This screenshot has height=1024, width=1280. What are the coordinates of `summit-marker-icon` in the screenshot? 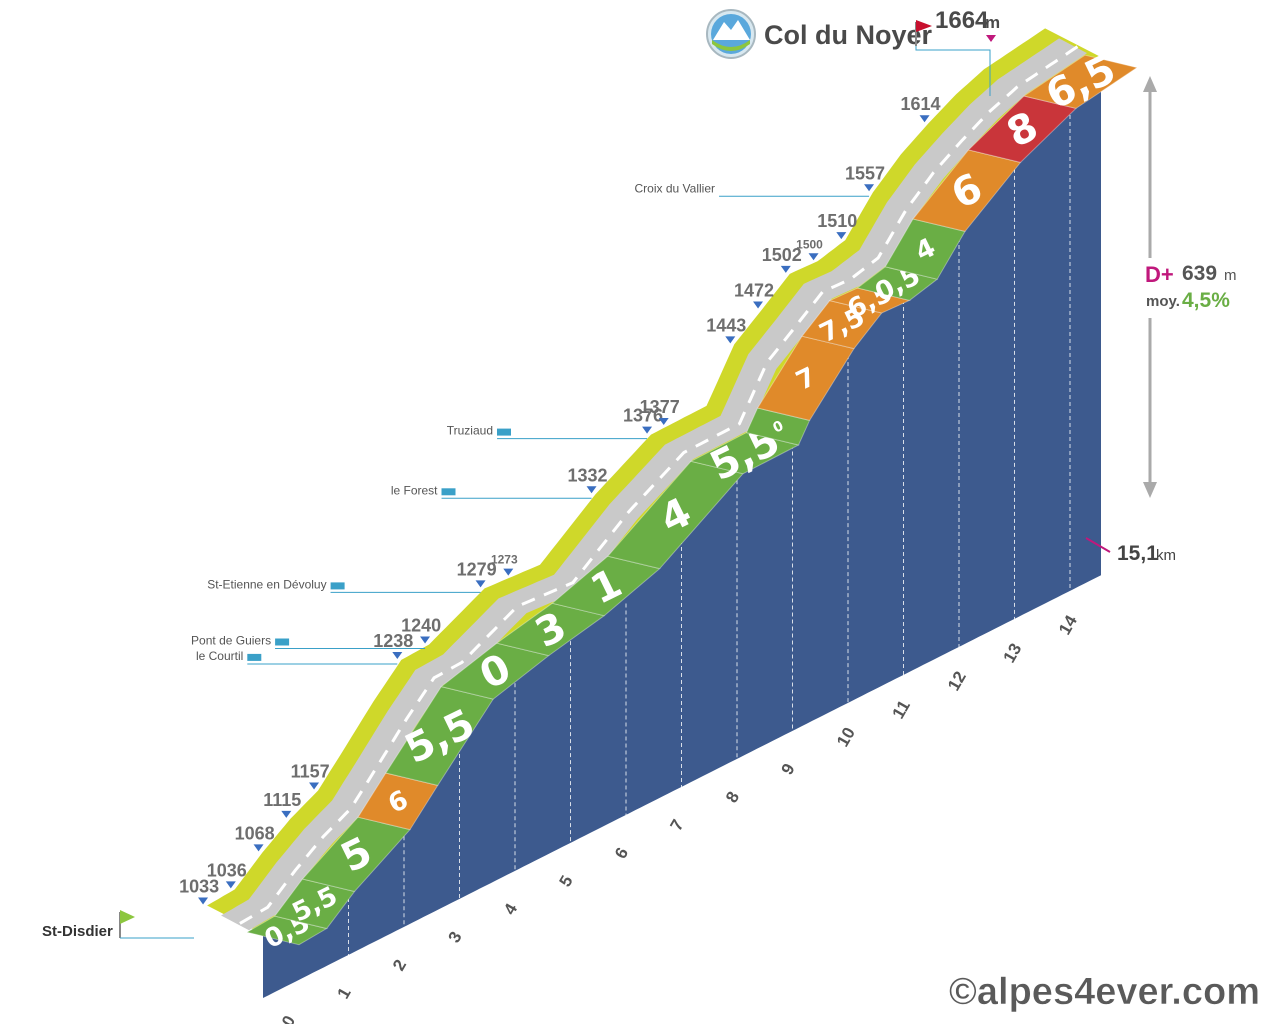 It's located at (991, 38).